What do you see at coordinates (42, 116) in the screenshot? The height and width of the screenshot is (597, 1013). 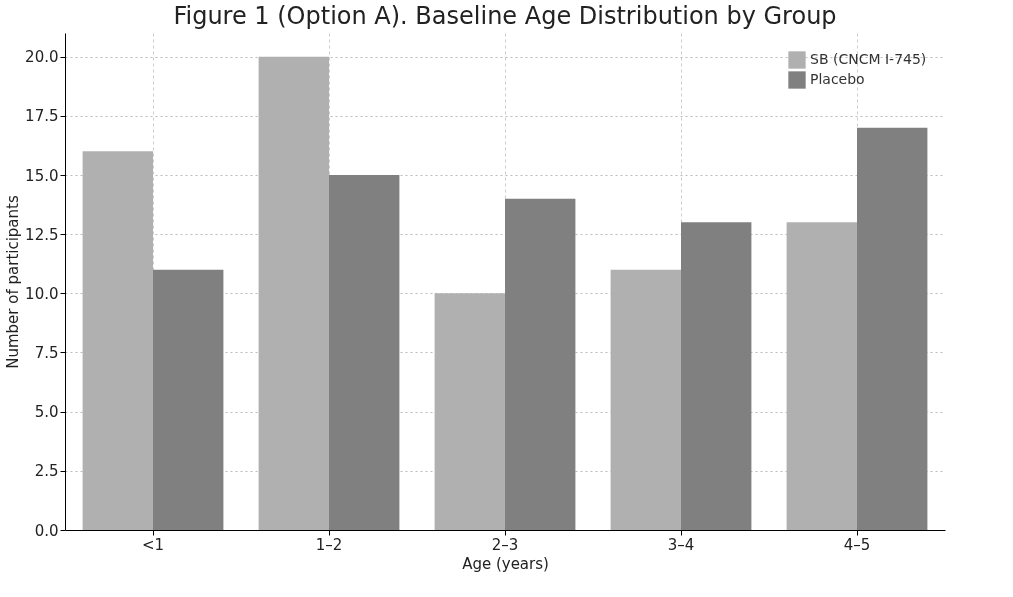 I see `y-tick-label: 17.5` at bounding box center [42, 116].